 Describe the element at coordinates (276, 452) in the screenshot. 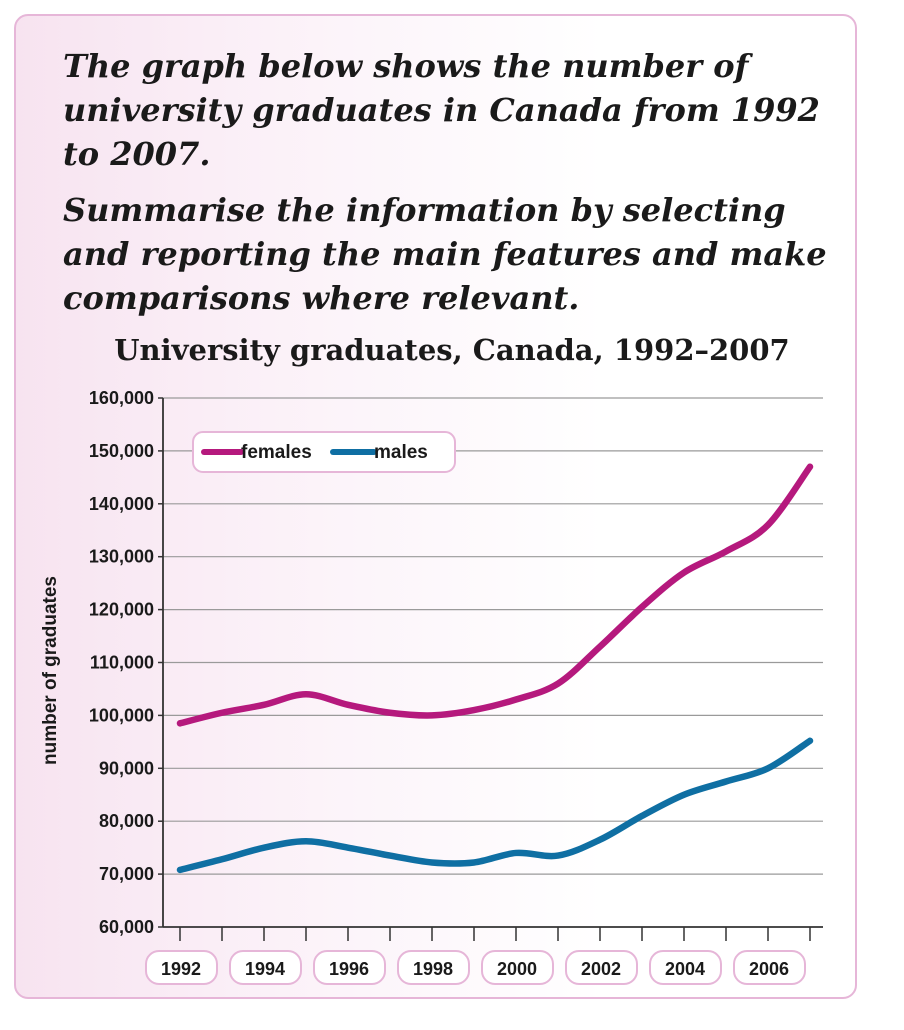

I see `legend-label-females: females` at that location.